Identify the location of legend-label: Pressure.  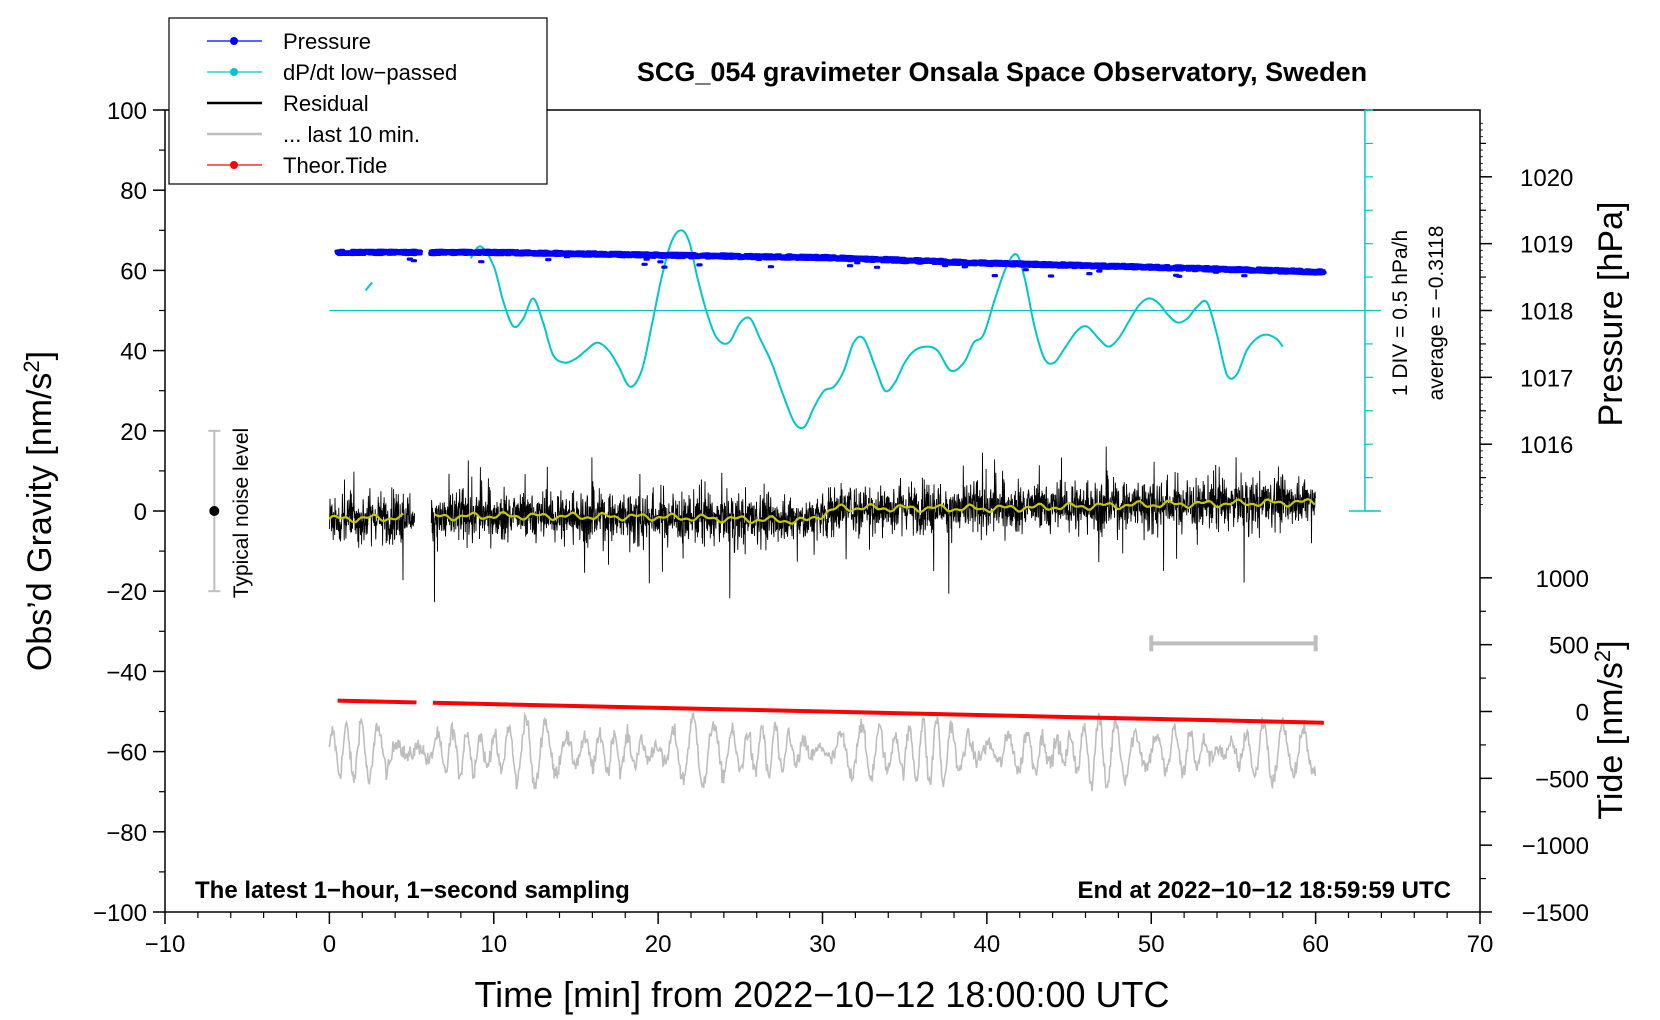
(327, 41).